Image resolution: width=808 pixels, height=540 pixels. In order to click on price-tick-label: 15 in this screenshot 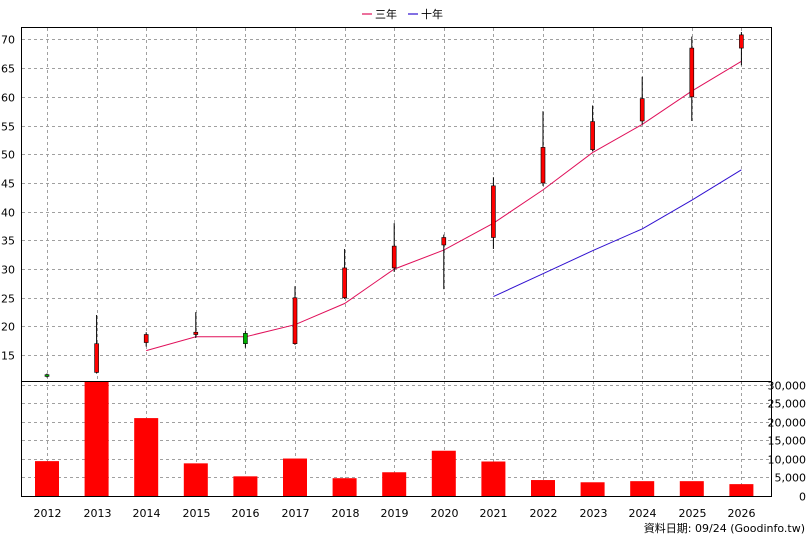, I will do `click(8, 356)`.